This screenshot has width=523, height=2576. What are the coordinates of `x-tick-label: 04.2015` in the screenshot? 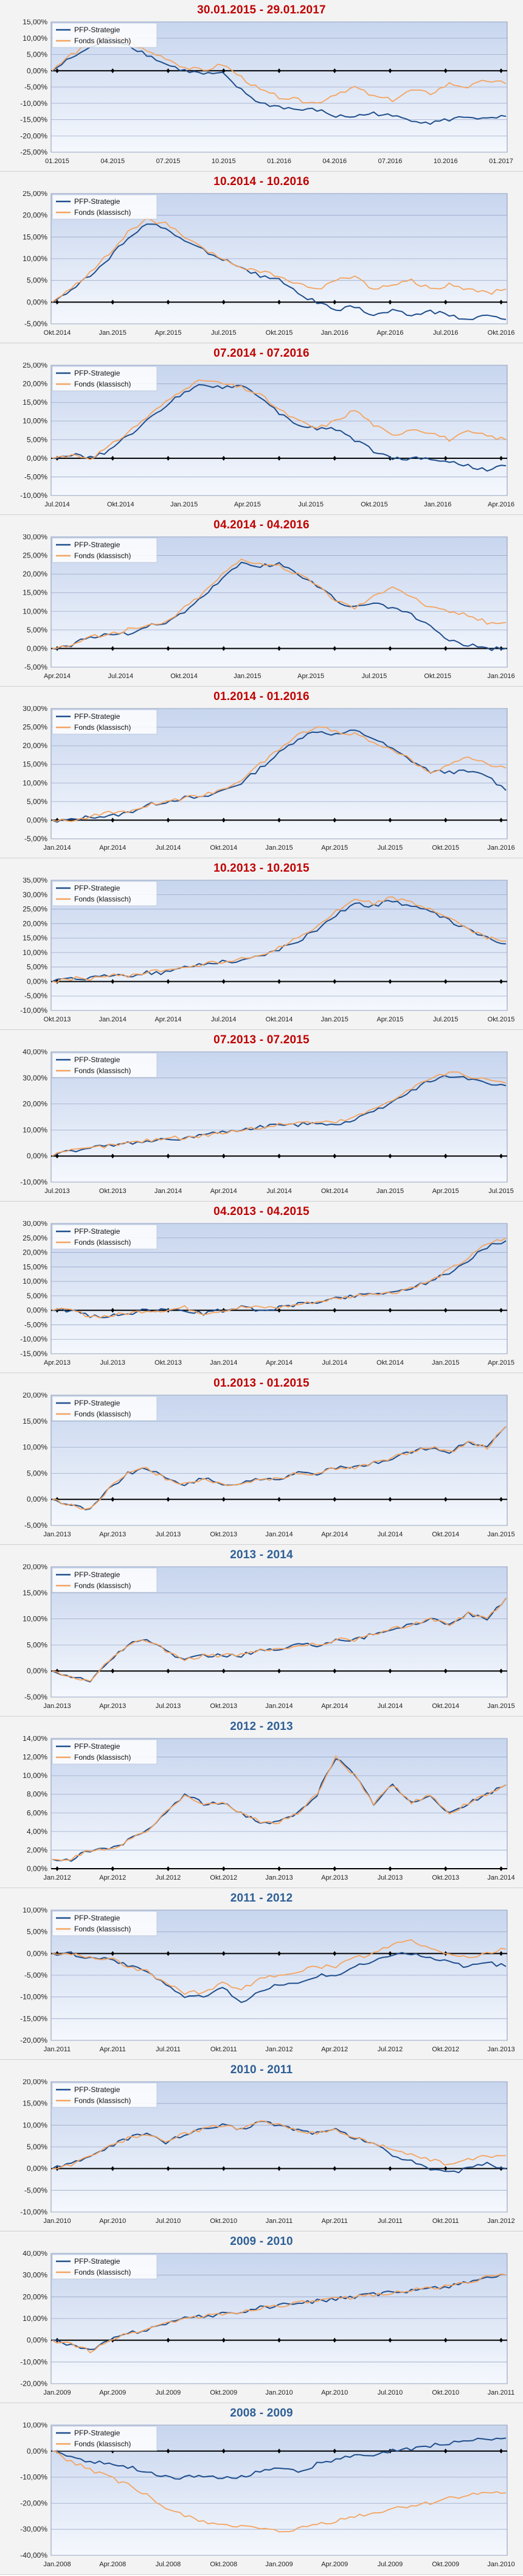 It's located at (113, 161).